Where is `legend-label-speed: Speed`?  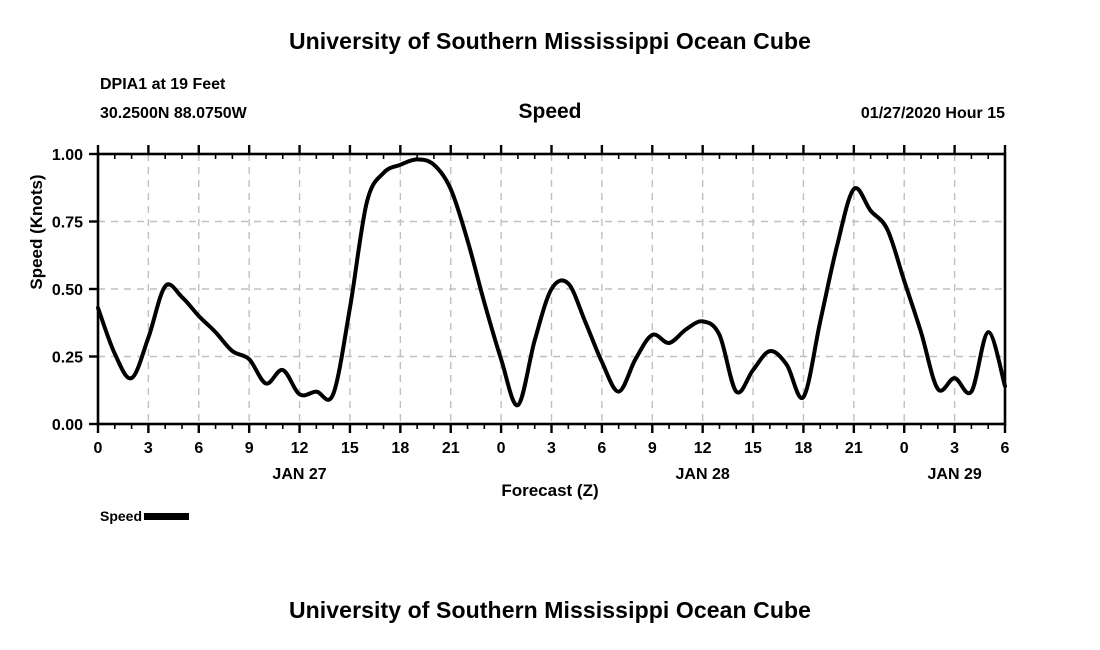 legend-label-speed: Speed is located at coordinates (121, 516).